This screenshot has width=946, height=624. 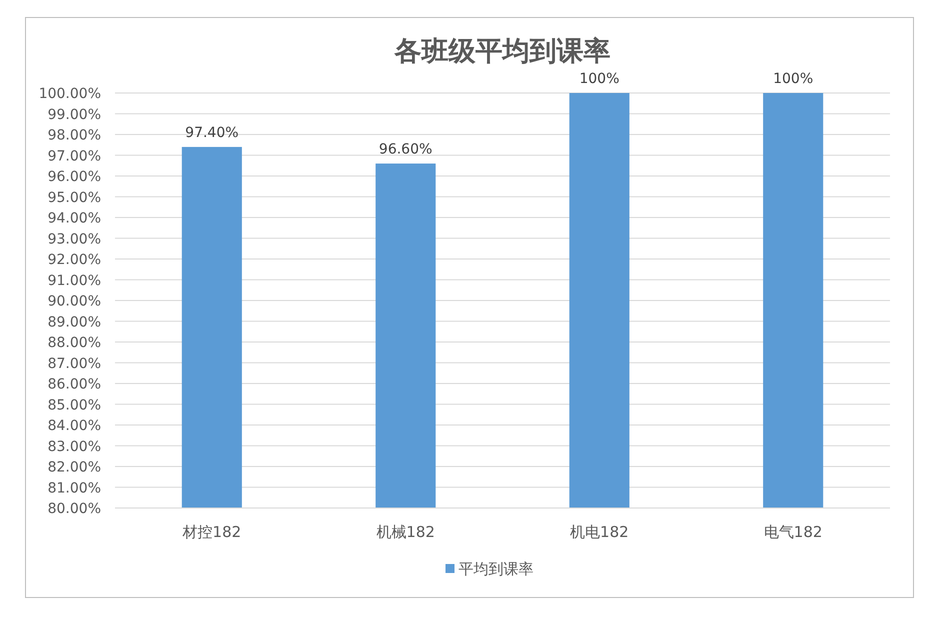 I want to click on y-tick-label: 98.00%, so click(x=74, y=136).